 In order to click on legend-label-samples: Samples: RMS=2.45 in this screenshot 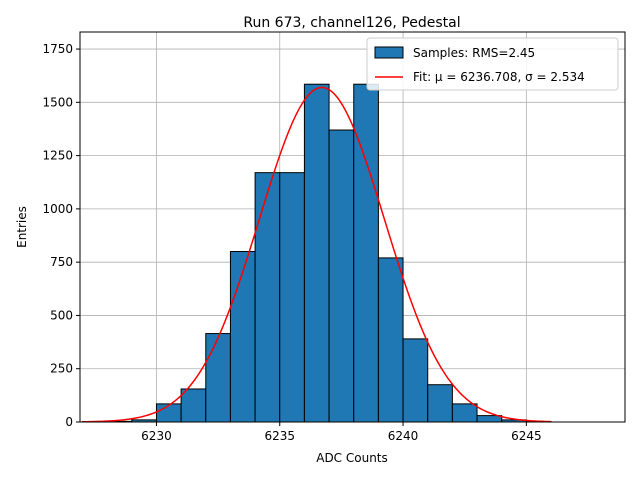, I will do `click(474, 53)`.